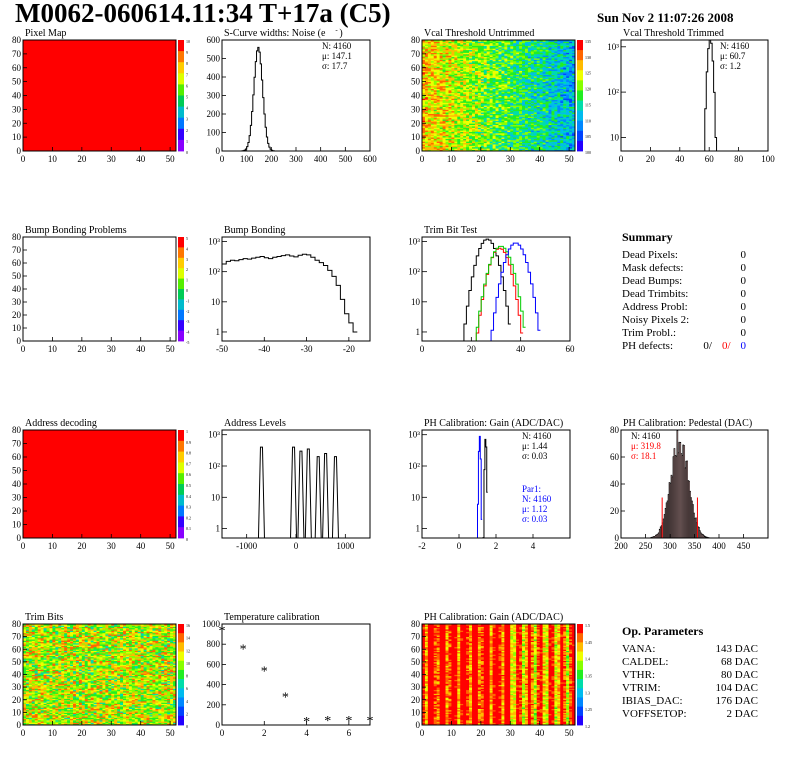  I want to click on y-tick-label: 10², so click(214, 272).